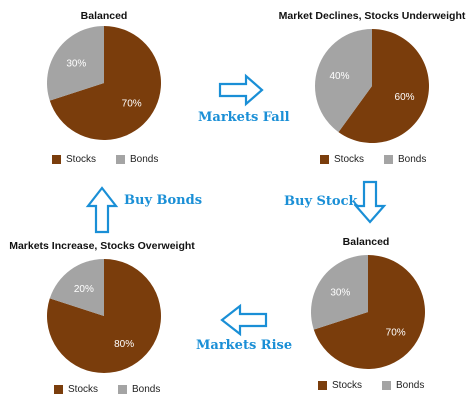 The width and height of the screenshot is (468, 406). Describe the element at coordinates (244, 117) in the screenshot. I see `markets-fall-label: Markets Fall` at that location.